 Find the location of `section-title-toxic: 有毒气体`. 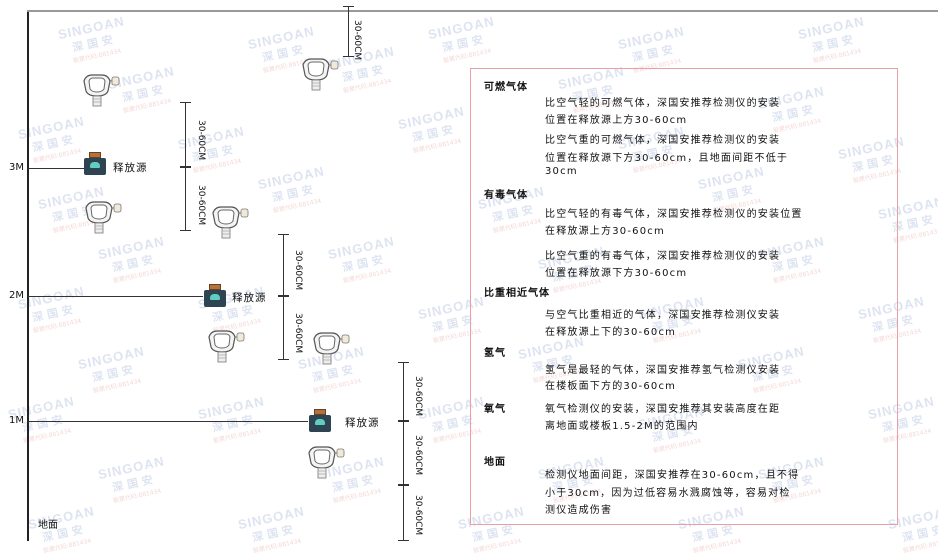

section-title-toxic: 有毒气体 is located at coordinates (506, 195).